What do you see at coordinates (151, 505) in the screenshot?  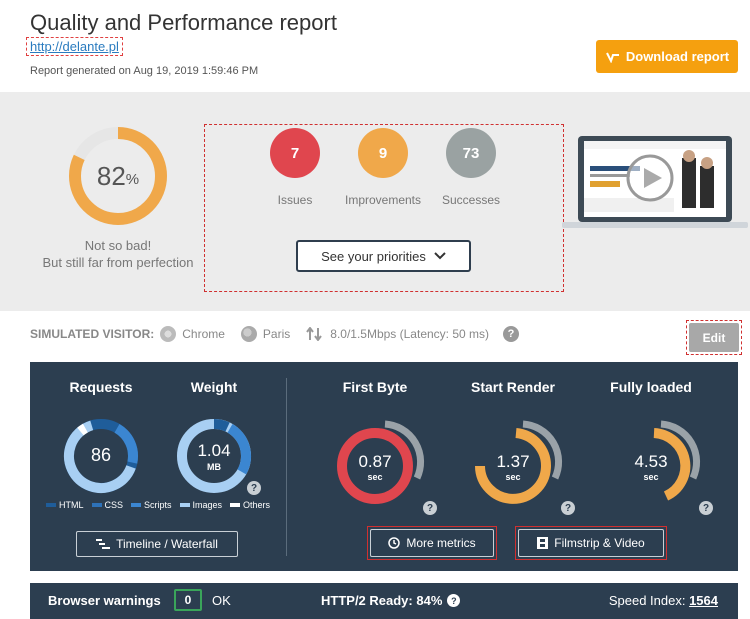 I see `legend-scripts: Scripts` at bounding box center [151, 505].